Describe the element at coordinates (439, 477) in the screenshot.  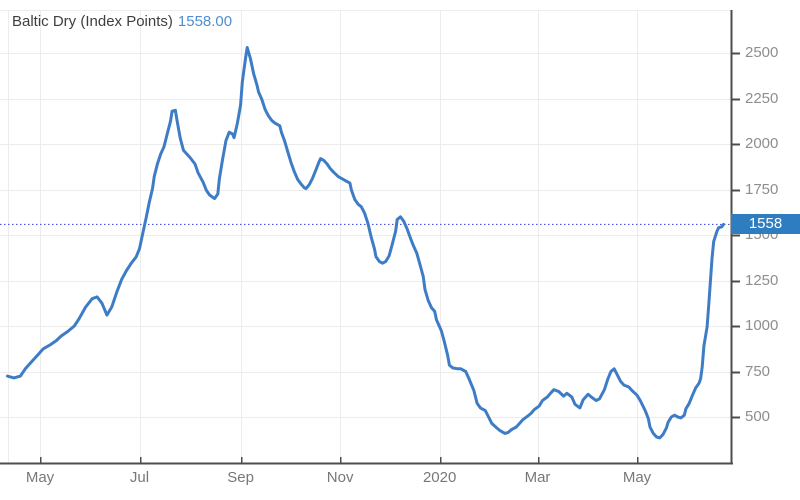
I see `x-axis-label: 2020` at that location.